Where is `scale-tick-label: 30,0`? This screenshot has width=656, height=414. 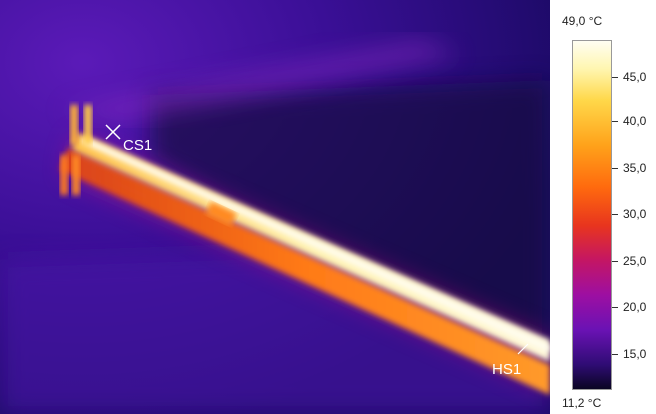
scale-tick-label: 30,0 is located at coordinates (635, 214).